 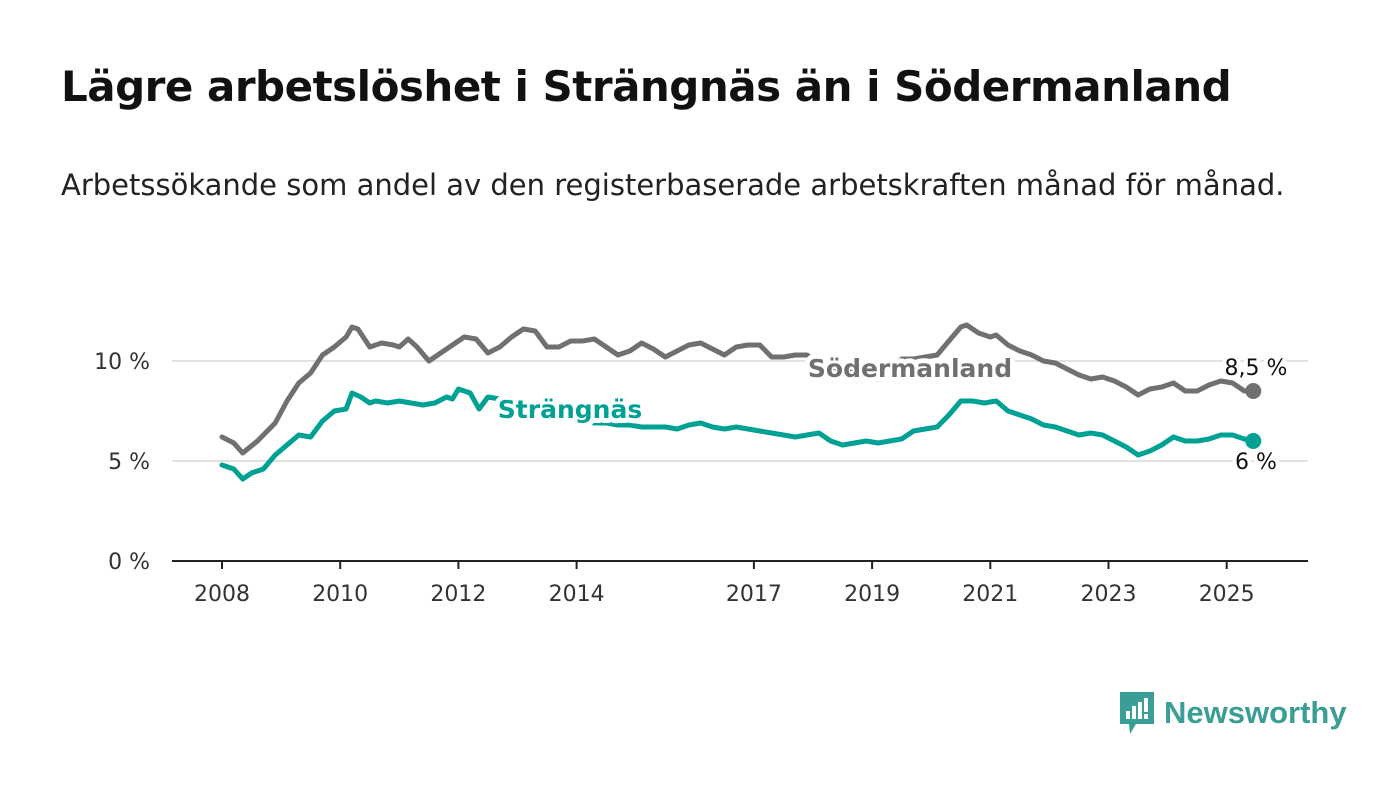 I want to click on x-tick-label: 2017, so click(x=754, y=594).